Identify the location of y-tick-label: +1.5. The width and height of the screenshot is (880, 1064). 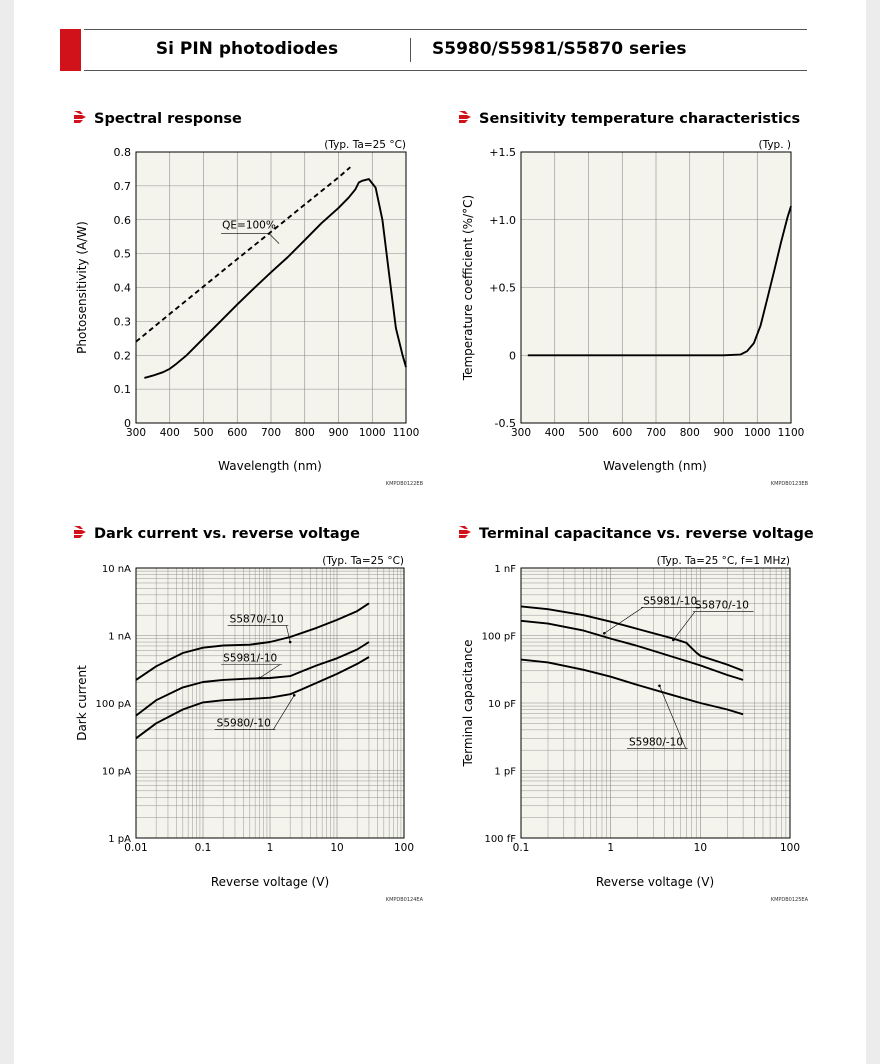
(502, 152).